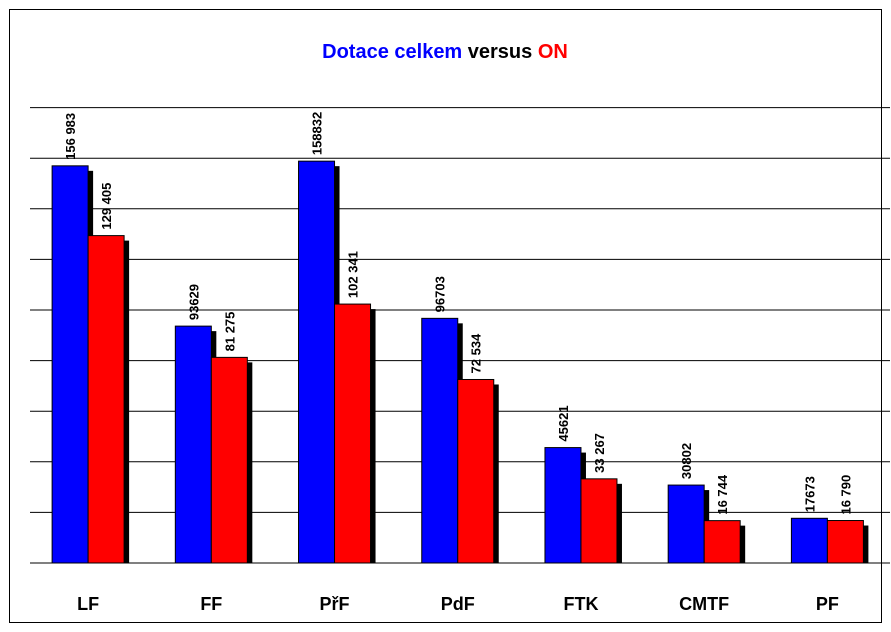 This screenshot has width=891, height=632. What do you see at coordinates (458, 604) in the screenshot?
I see `x-tick-label: PdF` at bounding box center [458, 604].